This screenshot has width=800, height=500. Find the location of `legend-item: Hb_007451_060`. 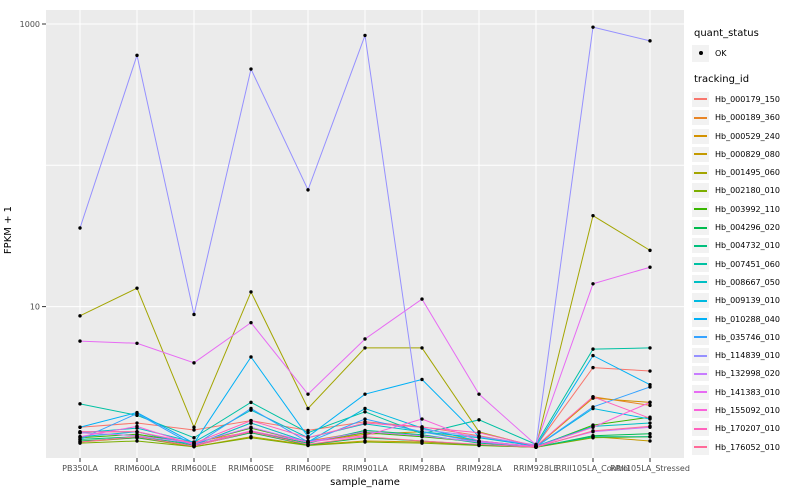

legend-item: Hb_007451_060 is located at coordinates (745, 264).